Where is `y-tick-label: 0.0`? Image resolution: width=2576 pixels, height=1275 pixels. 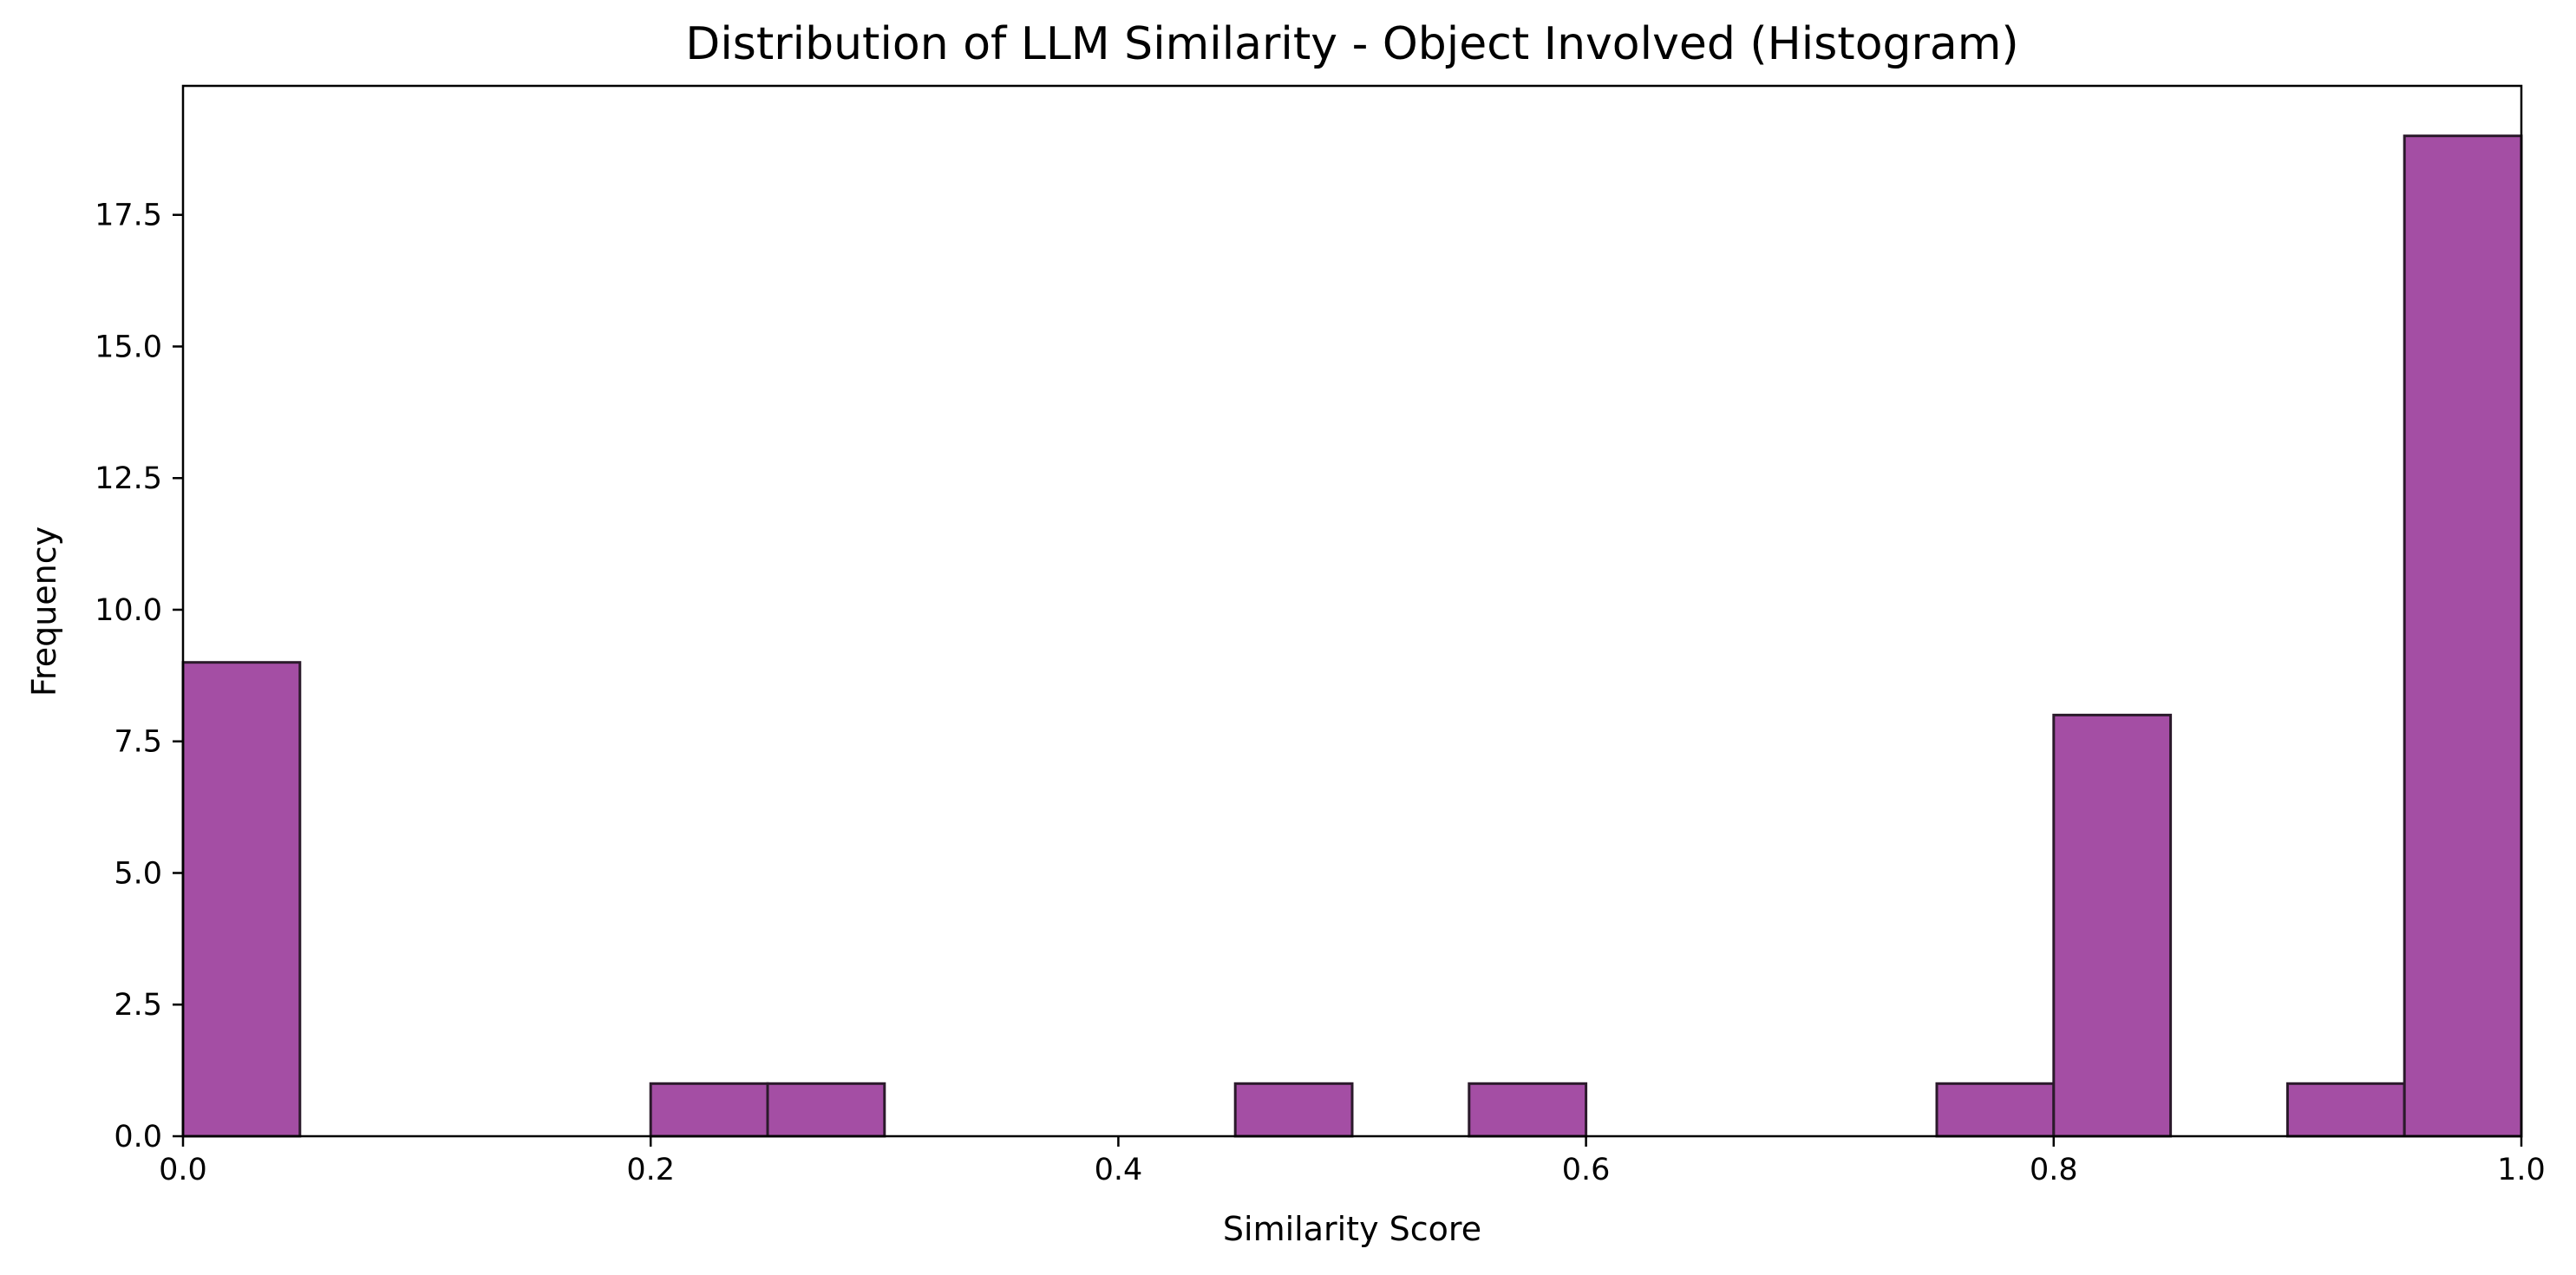
y-tick-label: 0.0 is located at coordinates (138, 1137).